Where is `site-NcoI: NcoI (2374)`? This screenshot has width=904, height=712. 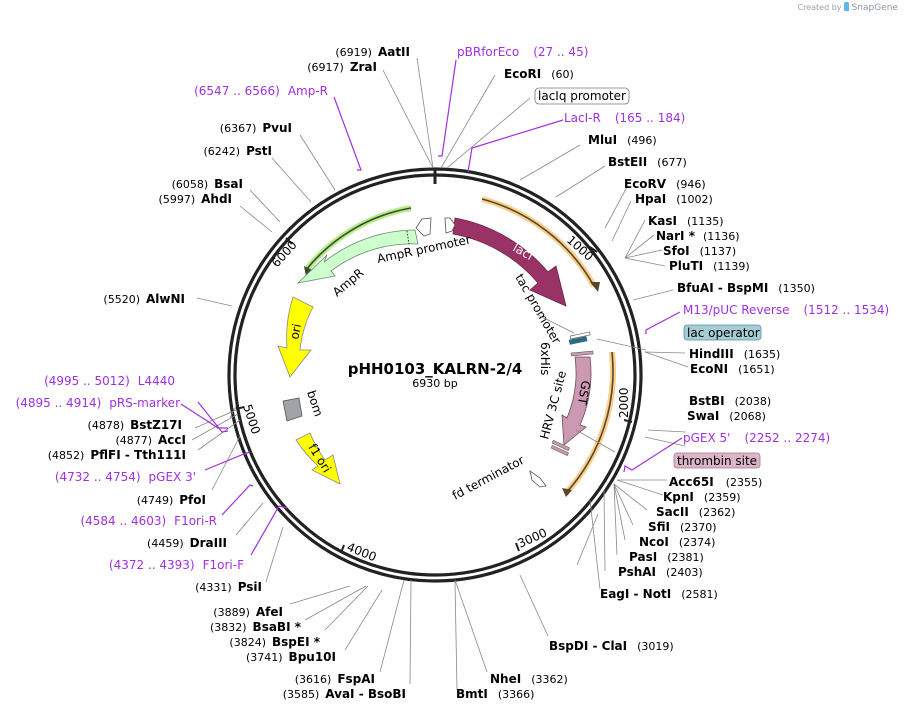
site-NcoI: NcoI (2374) is located at coordinates (677, 542).